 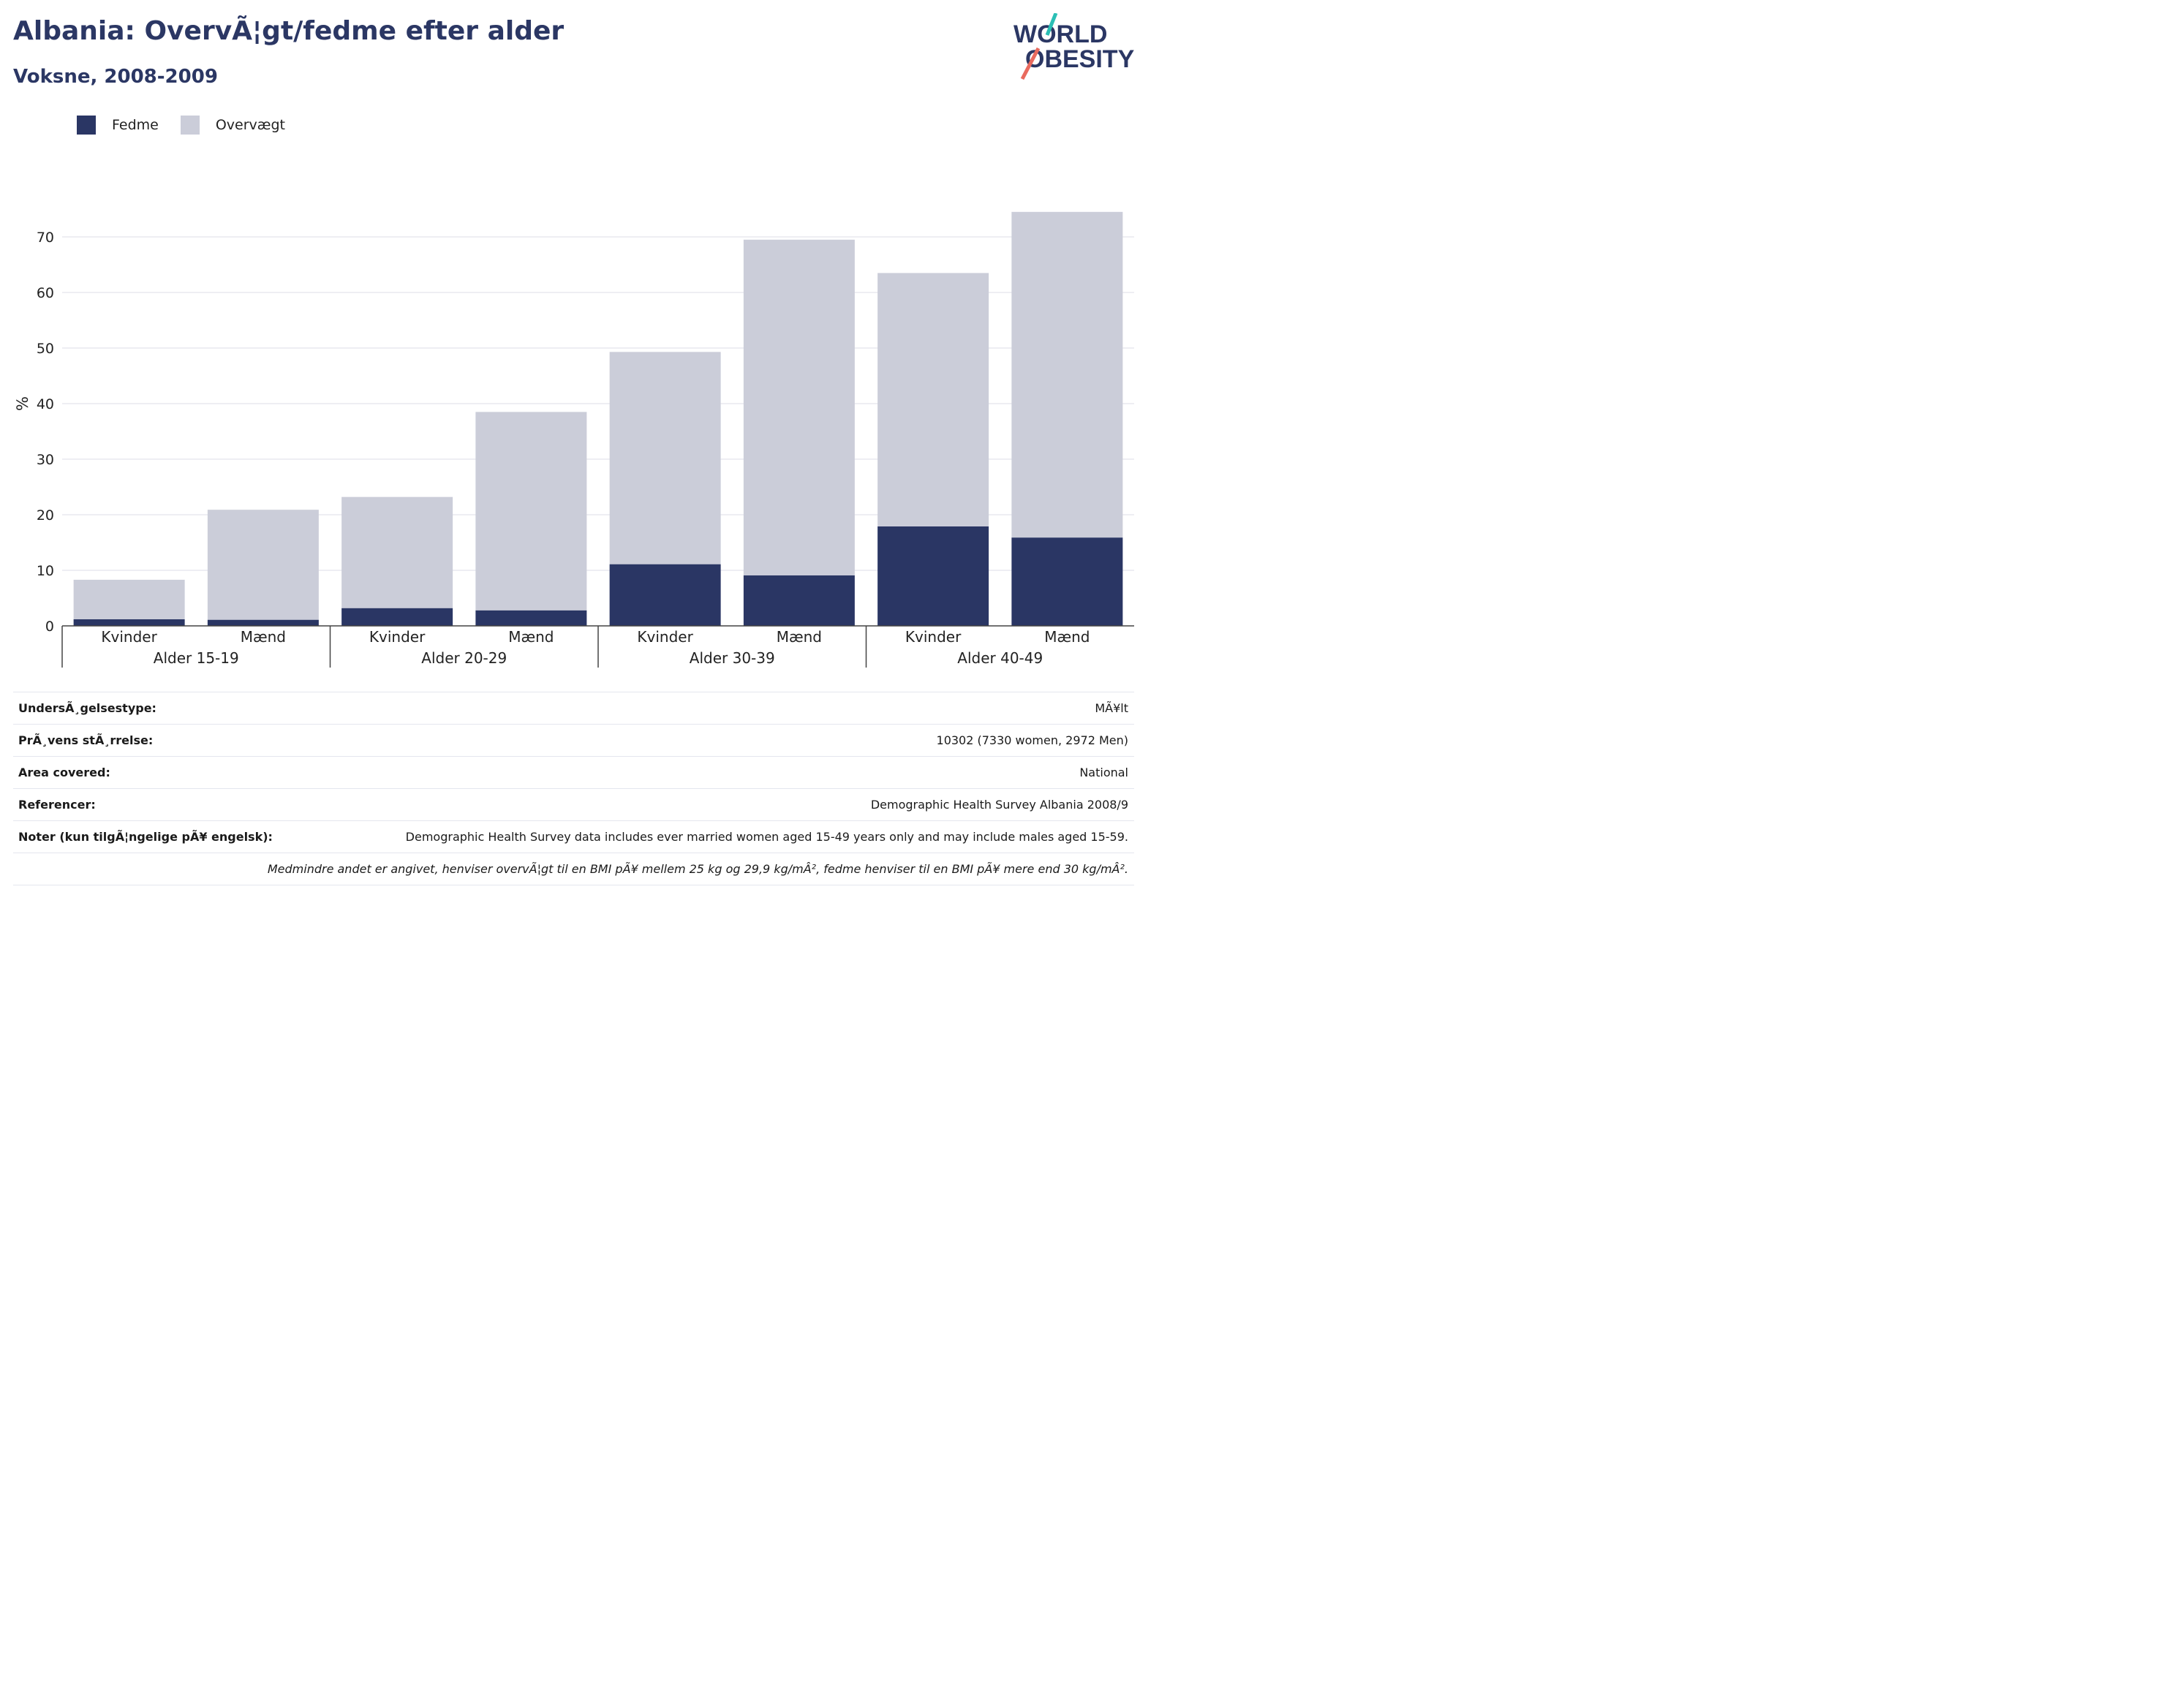 What do you see at coordinates (197, 658) in the screenshot?
I see `x-group-label: Alder 15-19` at bounding box center [197, 658].